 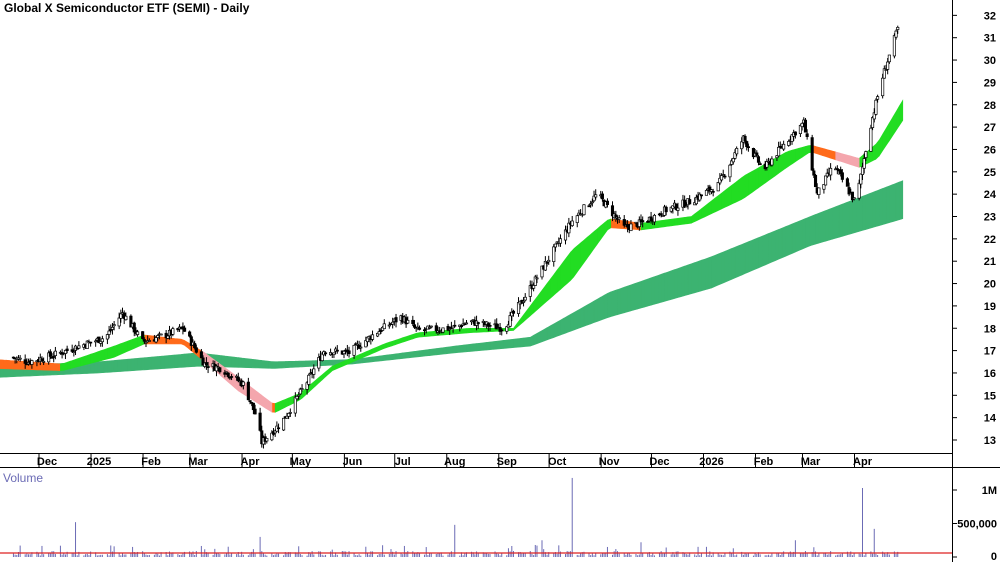 What do you see at coordinates (990, 374) in the screenshot?
I see `y-tick-label: 16` at bounding box center [990, 374].